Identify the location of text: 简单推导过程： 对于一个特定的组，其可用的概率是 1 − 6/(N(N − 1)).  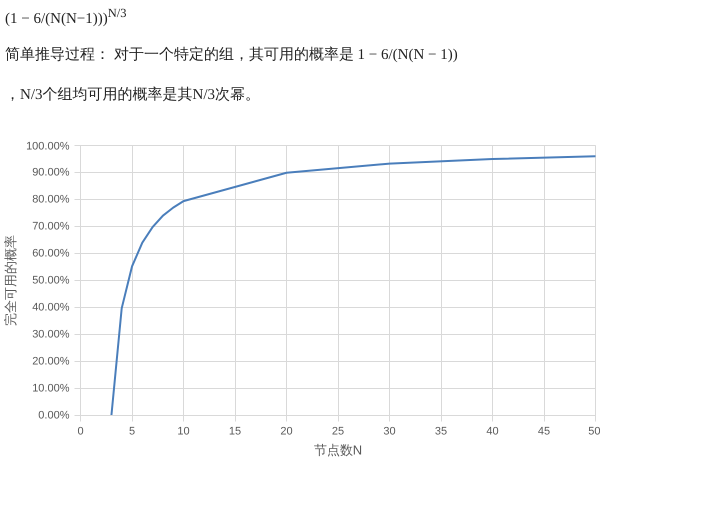
(231, 55).